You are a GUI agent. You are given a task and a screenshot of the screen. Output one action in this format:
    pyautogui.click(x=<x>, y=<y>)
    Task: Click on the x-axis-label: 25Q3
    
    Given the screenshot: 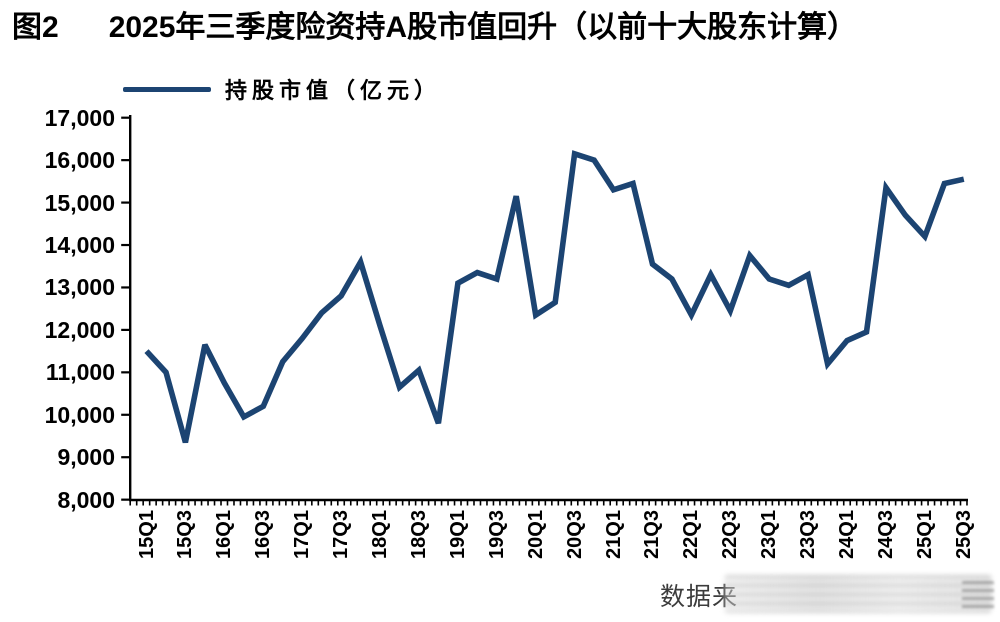 What is the action you would take?
    pyautogui.click(x=963, y=534)
    